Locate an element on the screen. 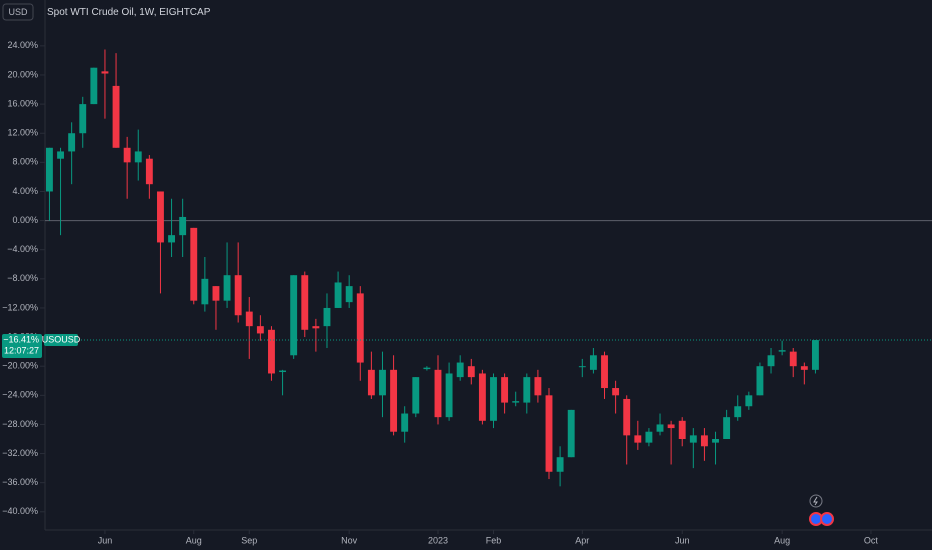 This screenshot has width=932, height=550. currency-box is located at coordinates (18, 12).